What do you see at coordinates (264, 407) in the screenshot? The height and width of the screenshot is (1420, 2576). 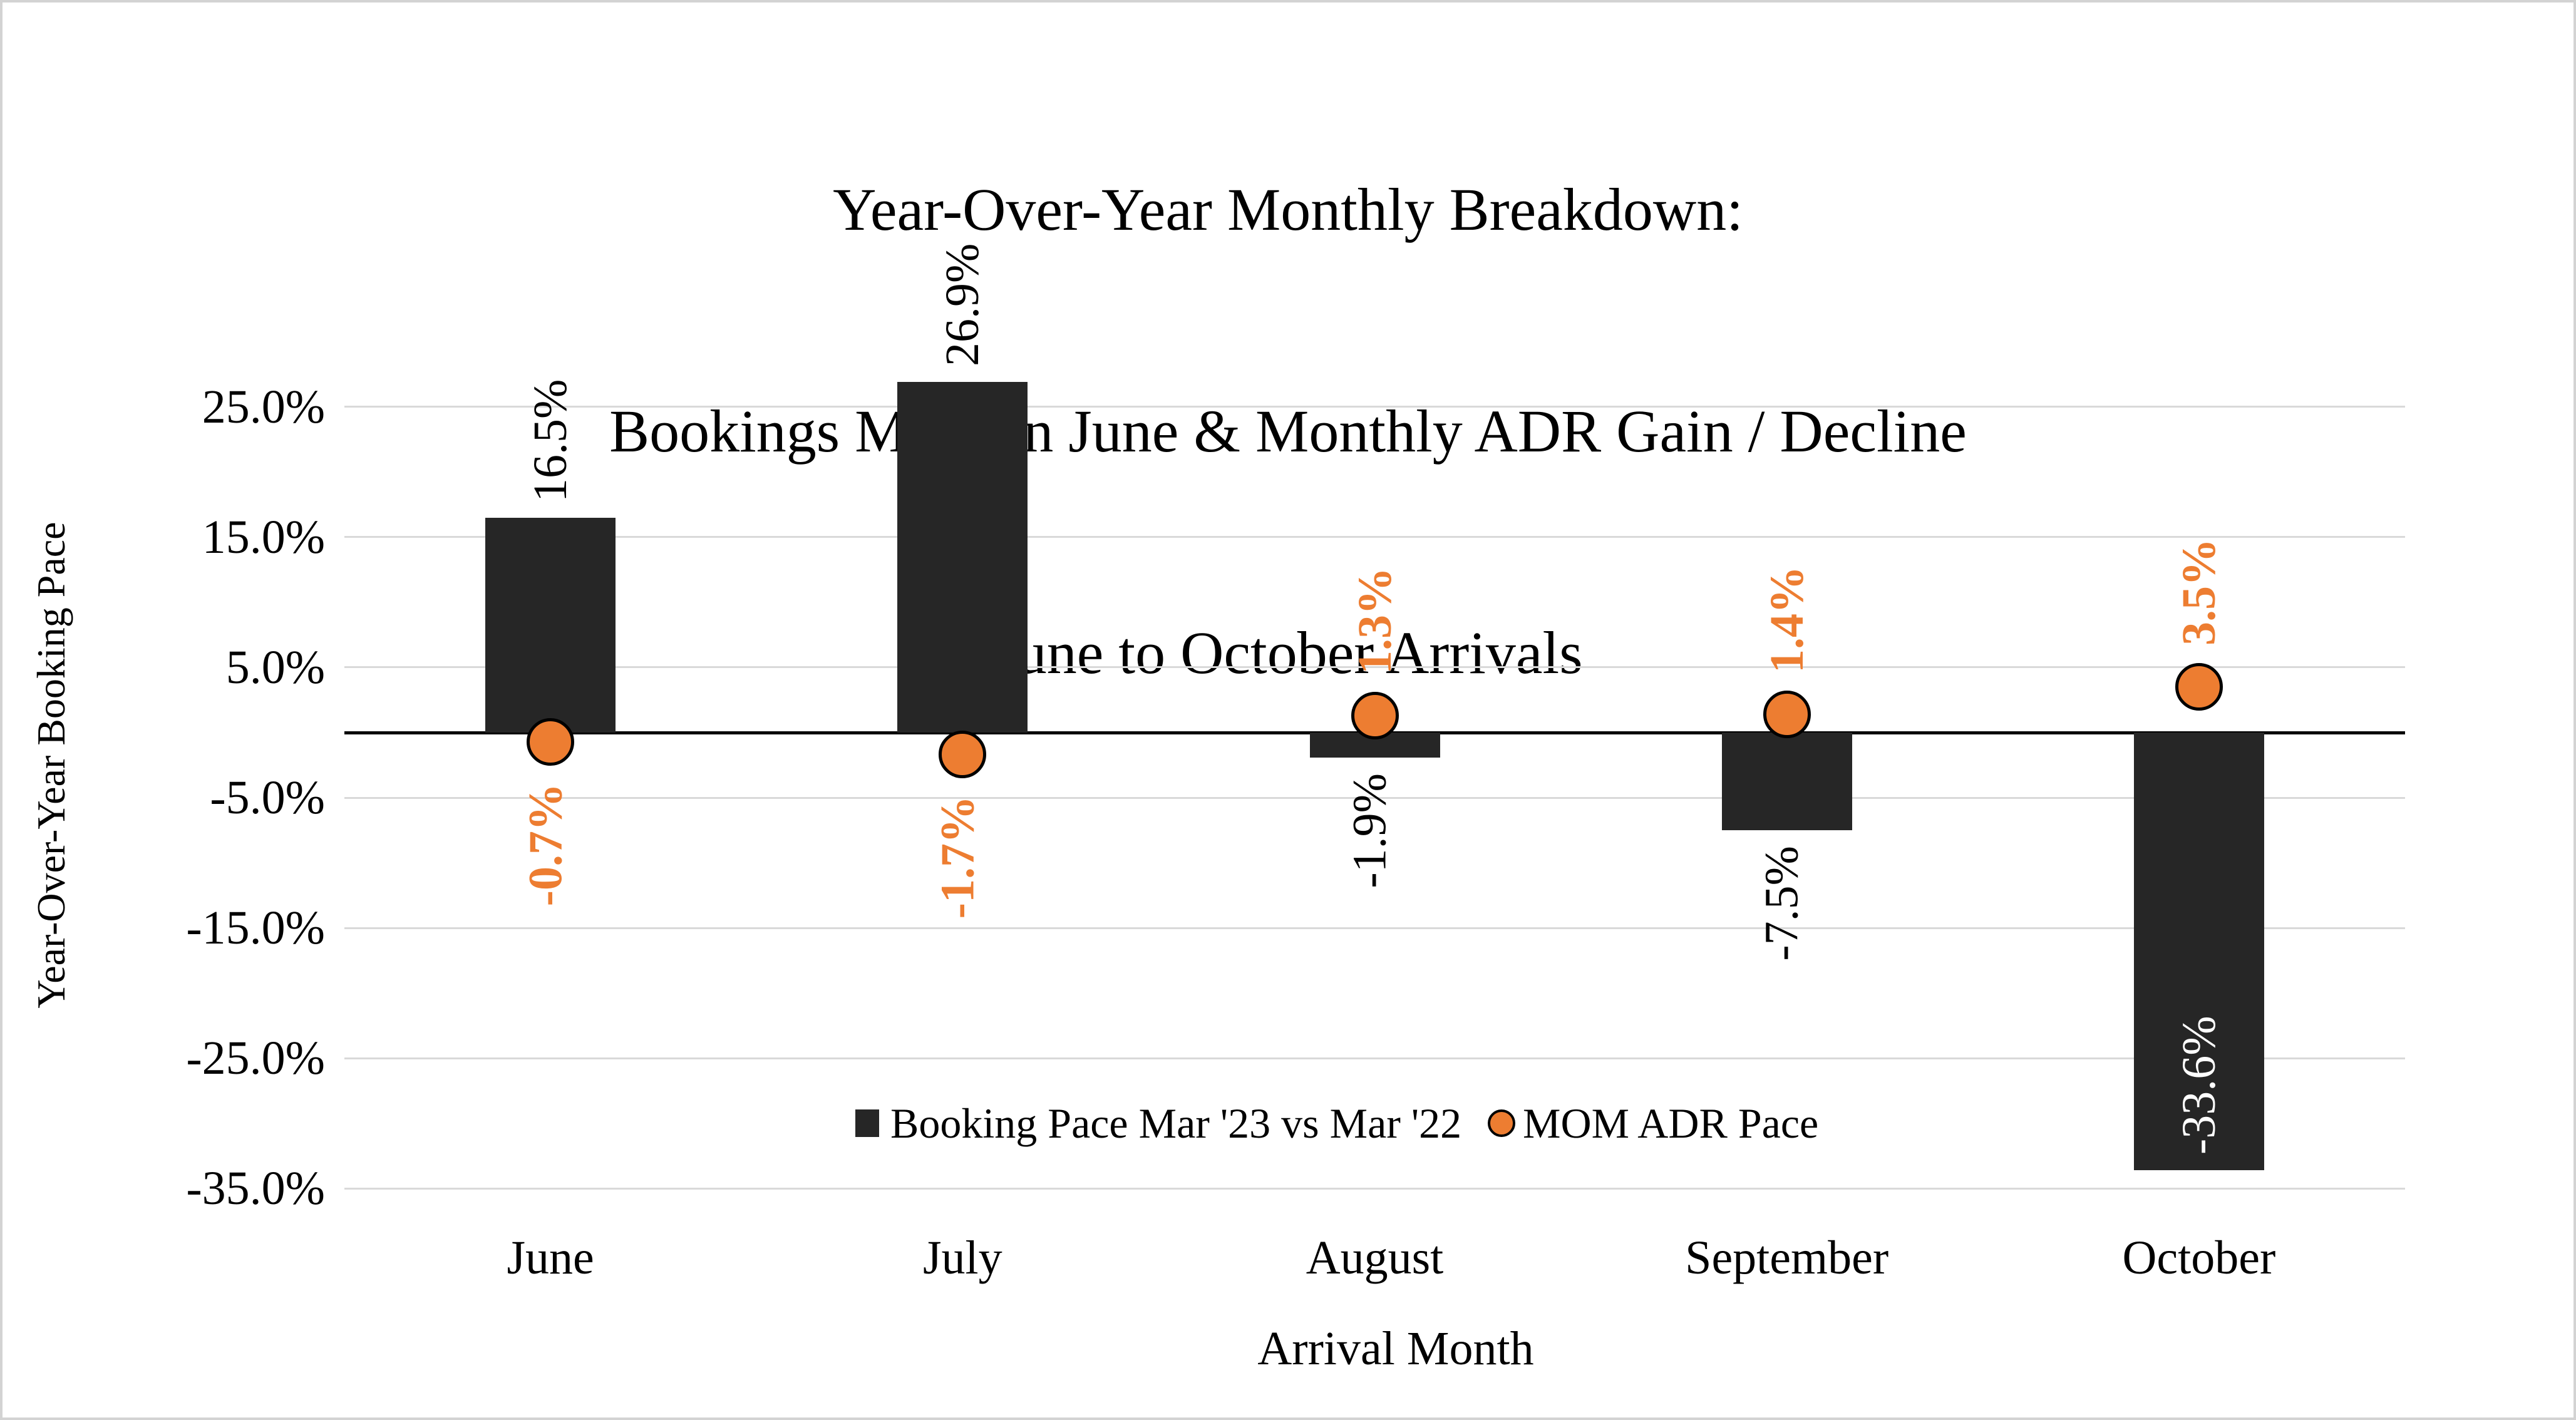 I see `y-tick-label: 25.0%` at bounding box center [264, 407].